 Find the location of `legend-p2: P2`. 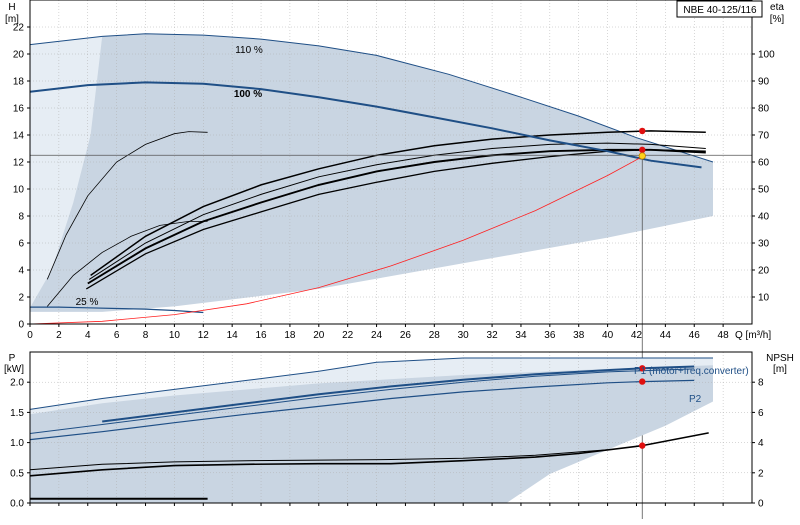

legend-p2: P2 is located at coordinates (695, 399).